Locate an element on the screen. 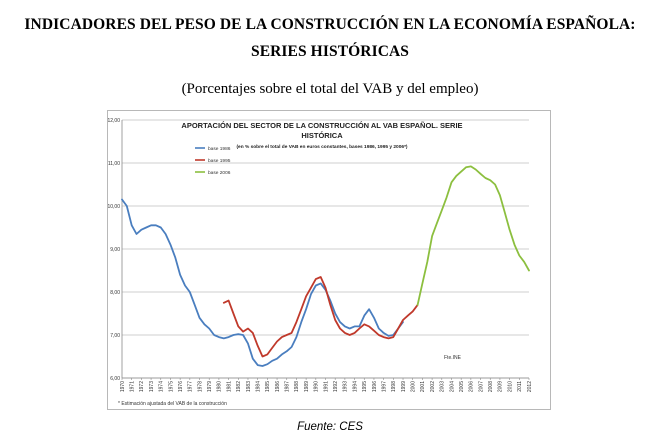  y-tick-label: 8,00 is located at coordinates (115, 293).